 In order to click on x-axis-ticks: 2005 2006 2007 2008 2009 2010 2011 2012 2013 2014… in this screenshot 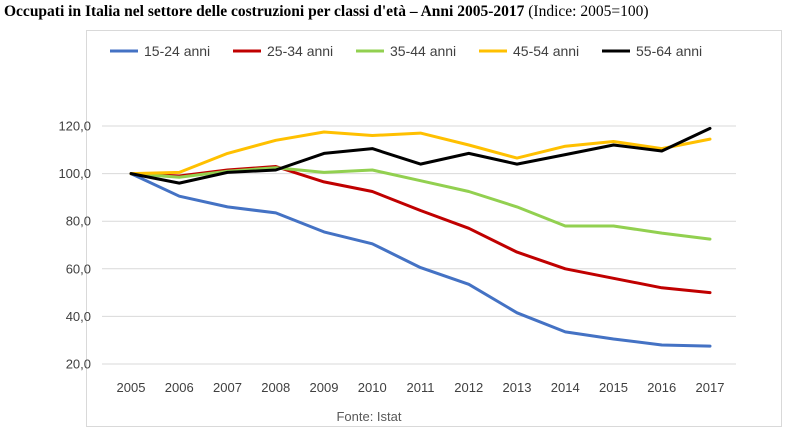, I will do `click(421, 387)`.